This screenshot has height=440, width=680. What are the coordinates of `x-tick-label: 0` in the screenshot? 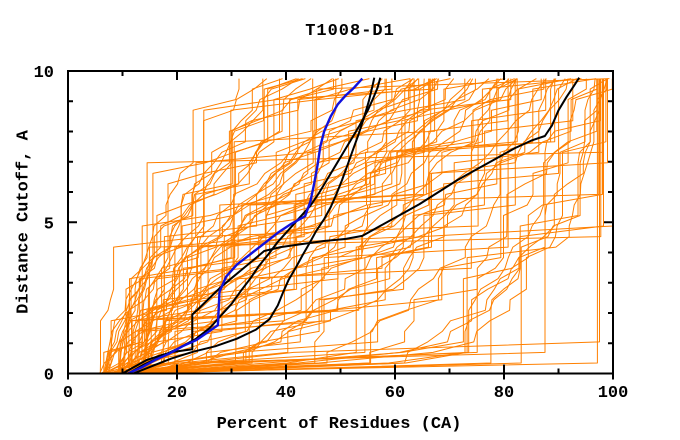 It's located at (68, 393).